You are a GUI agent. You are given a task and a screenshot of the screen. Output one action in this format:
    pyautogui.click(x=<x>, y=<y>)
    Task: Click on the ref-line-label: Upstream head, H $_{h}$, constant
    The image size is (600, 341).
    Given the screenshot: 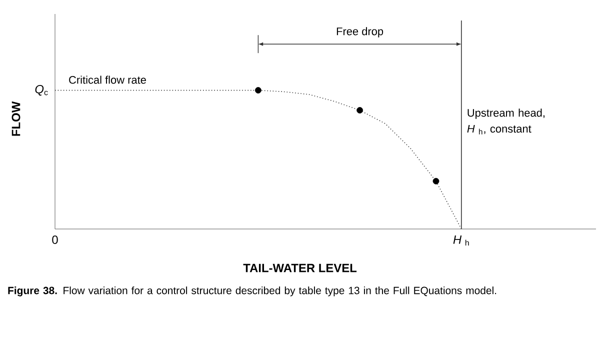 What is the action you would take?
    pyautogui.click(x=505, y=121)
    